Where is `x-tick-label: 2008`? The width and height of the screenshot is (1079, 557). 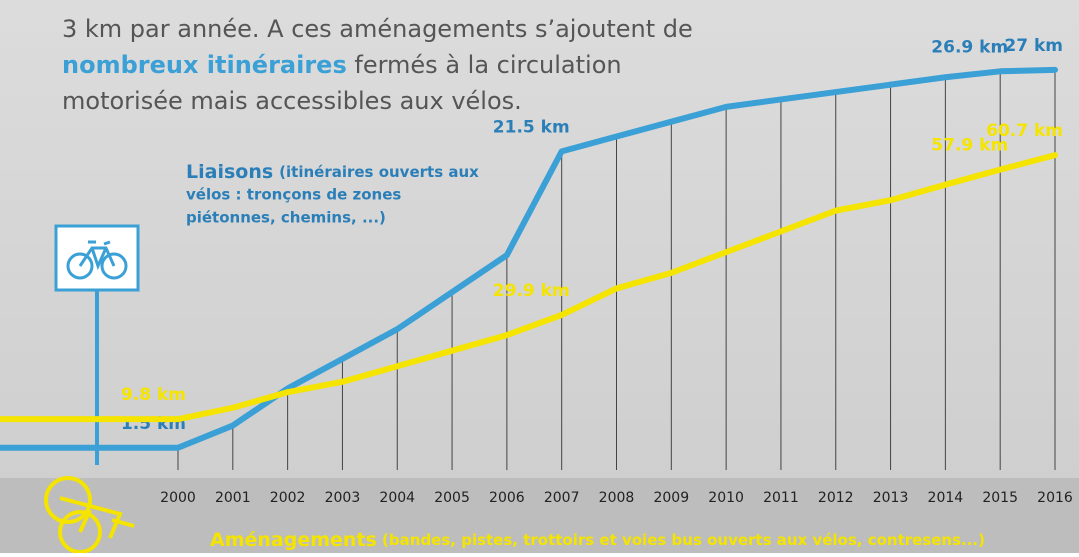 x-tick-label: 2008 is located at coordinates (617, 498).